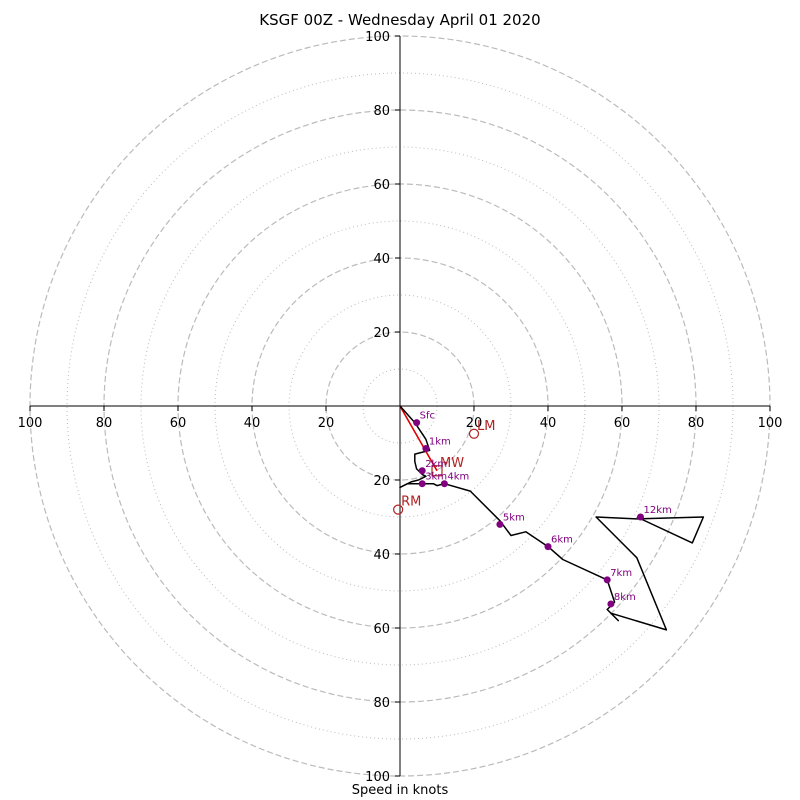 The width and height of the screenshot is (800, 800). Describe the element at coordinates (640, 517) in the screenshot. I see `height-marker-12km` at that location.